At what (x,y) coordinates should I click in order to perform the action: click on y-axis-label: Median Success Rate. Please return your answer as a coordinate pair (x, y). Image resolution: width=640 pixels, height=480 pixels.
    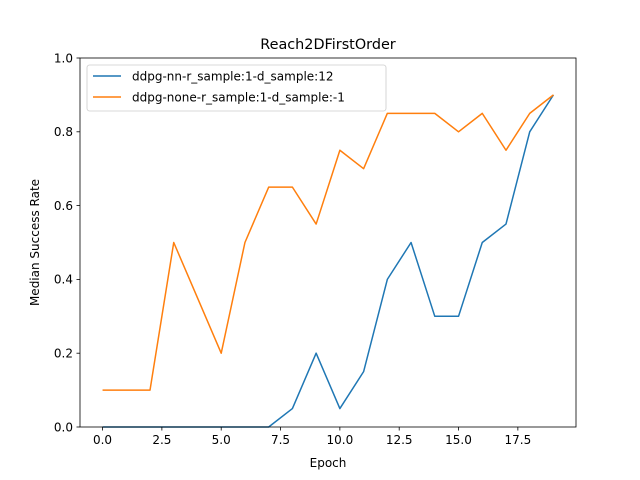
    Looking at the image, I should click on (35, 242).